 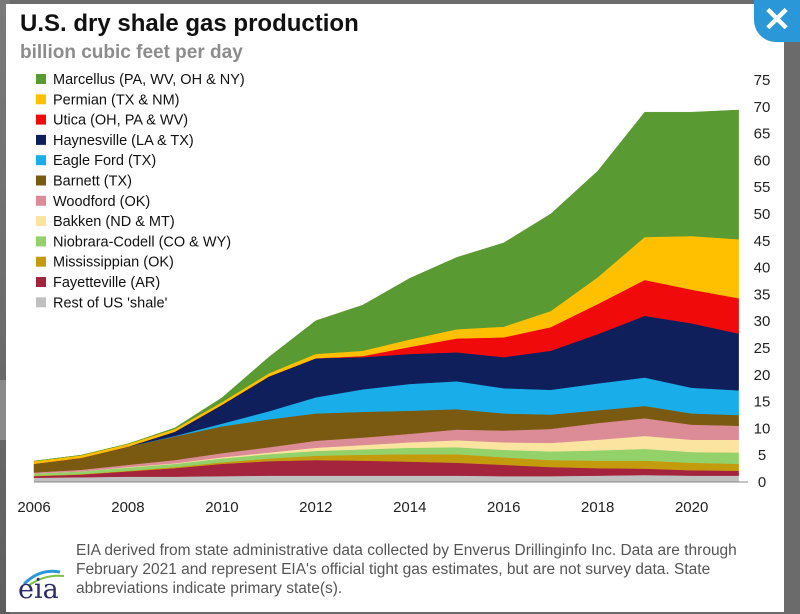 I want to click on x-tick-label: 2006, so click(x=33, y=507).